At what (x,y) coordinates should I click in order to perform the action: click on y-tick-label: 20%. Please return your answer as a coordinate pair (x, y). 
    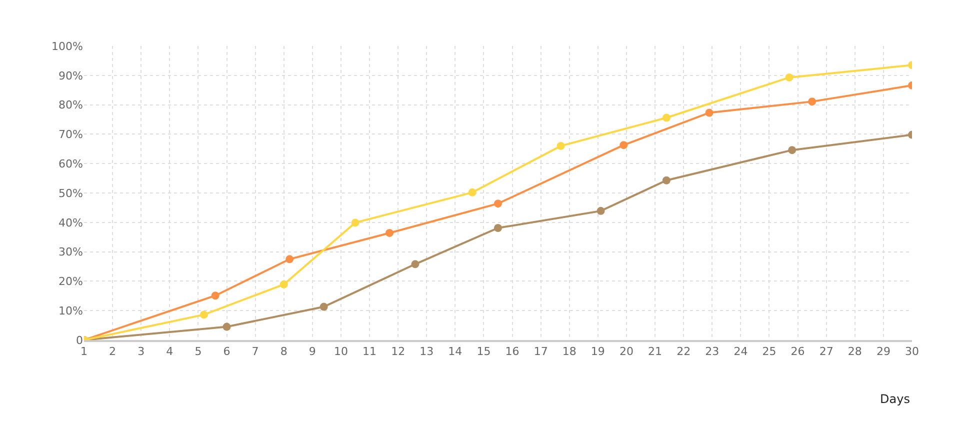
    Looking at the image, I should click on (70, 281).